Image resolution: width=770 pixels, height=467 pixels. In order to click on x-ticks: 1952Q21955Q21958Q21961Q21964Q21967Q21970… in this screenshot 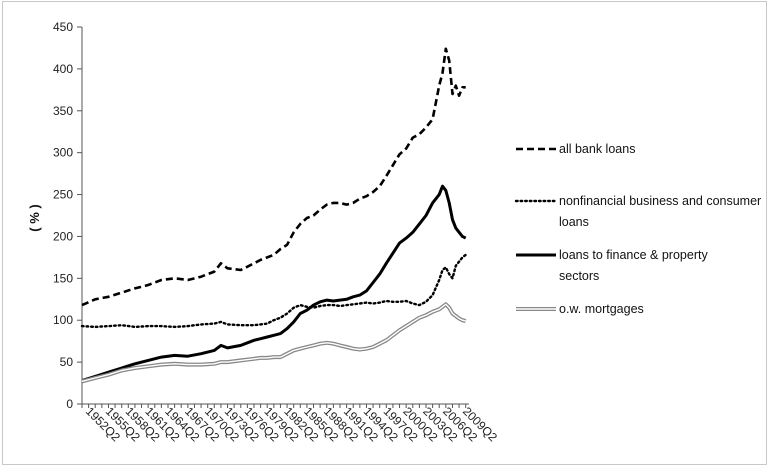, I will do `click(290, 424)`.